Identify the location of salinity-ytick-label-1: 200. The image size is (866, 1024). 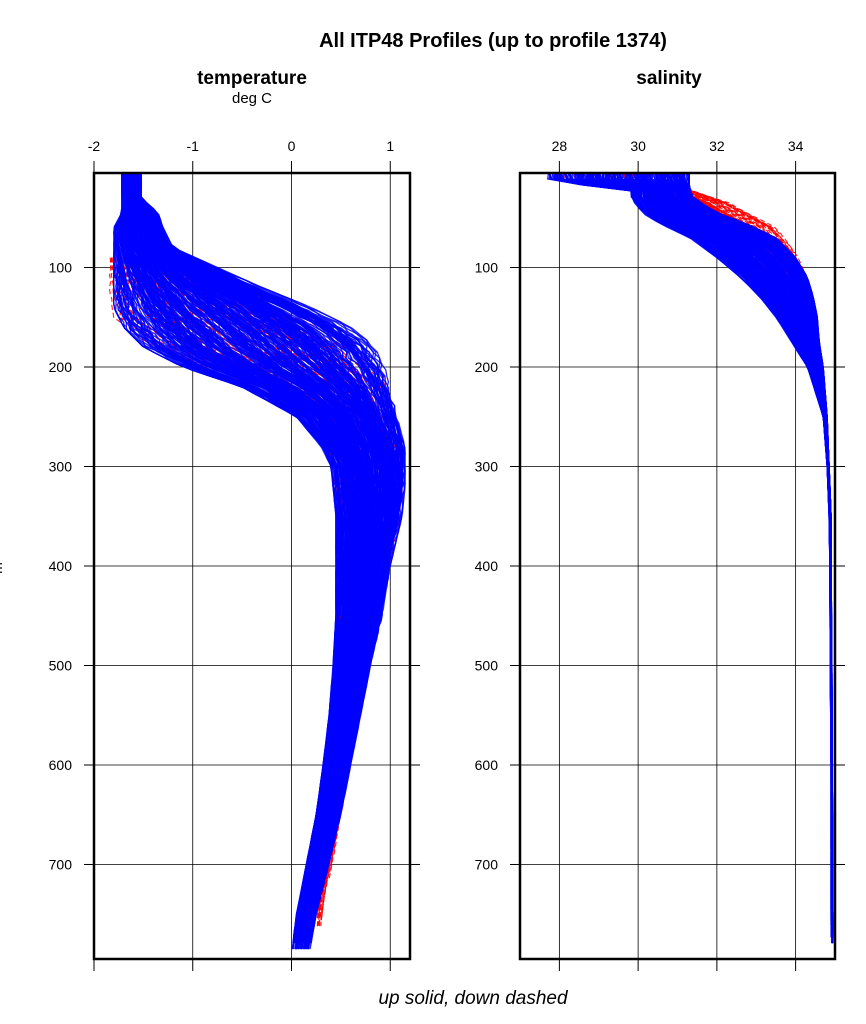
(487, 367).